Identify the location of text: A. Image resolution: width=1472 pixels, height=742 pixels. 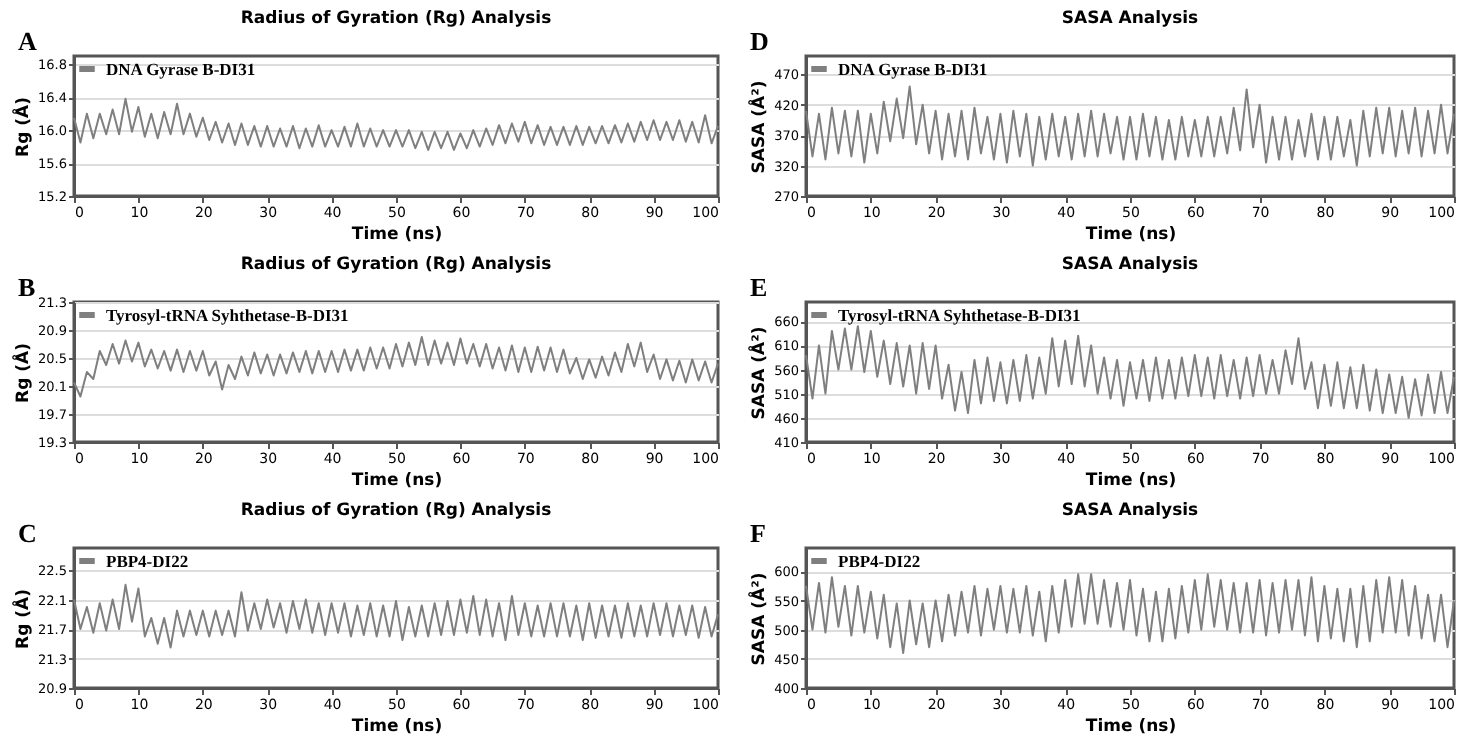
(28, 41).